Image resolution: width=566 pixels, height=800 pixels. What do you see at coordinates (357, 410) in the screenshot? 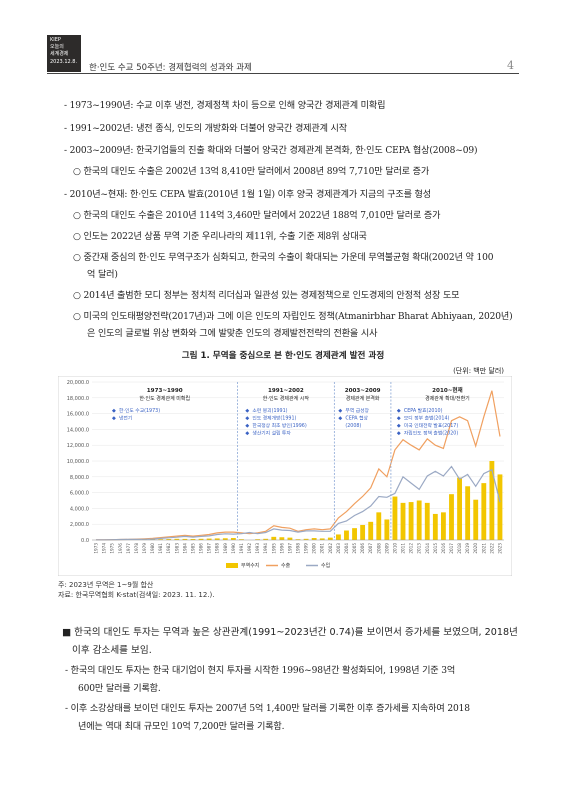
I see `period-item: 무역 급성장` at bounding box center [357, 410].